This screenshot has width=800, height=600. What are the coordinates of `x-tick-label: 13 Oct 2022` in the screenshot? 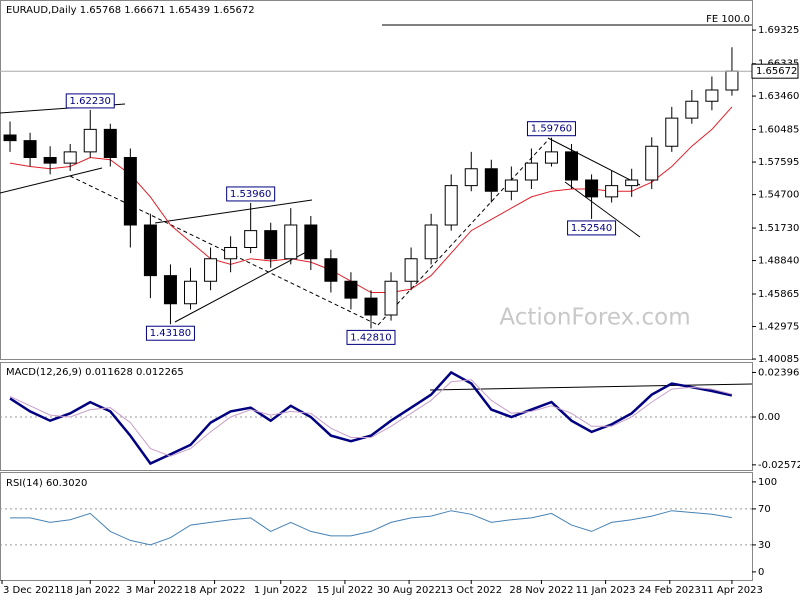 It's located at (471, 590).